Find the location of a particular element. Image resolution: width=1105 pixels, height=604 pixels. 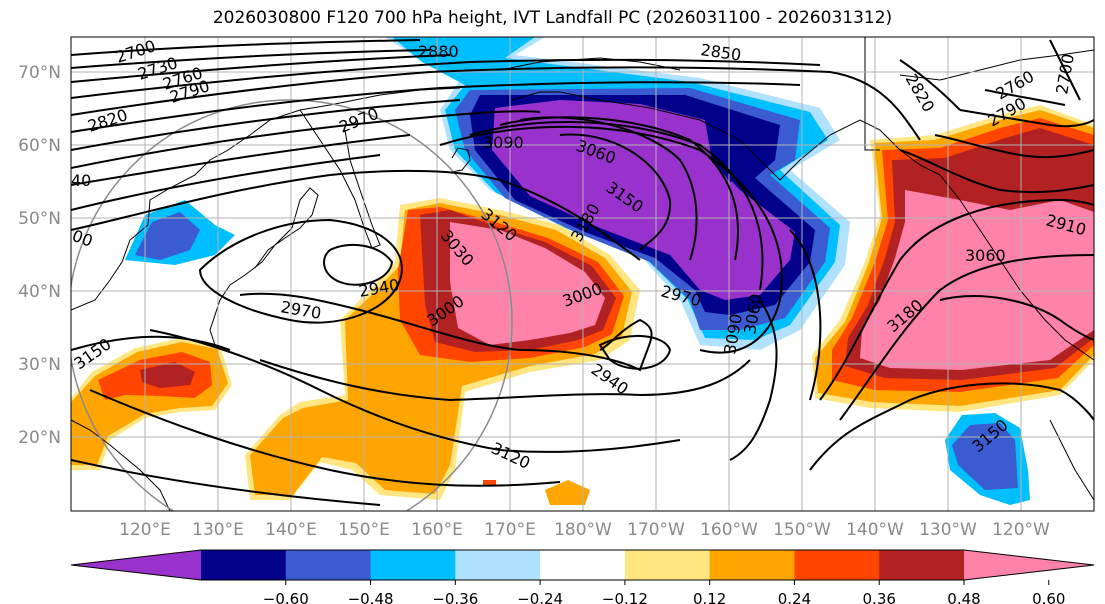

longitude-label: 130°W is located at coordinates (948, 530).